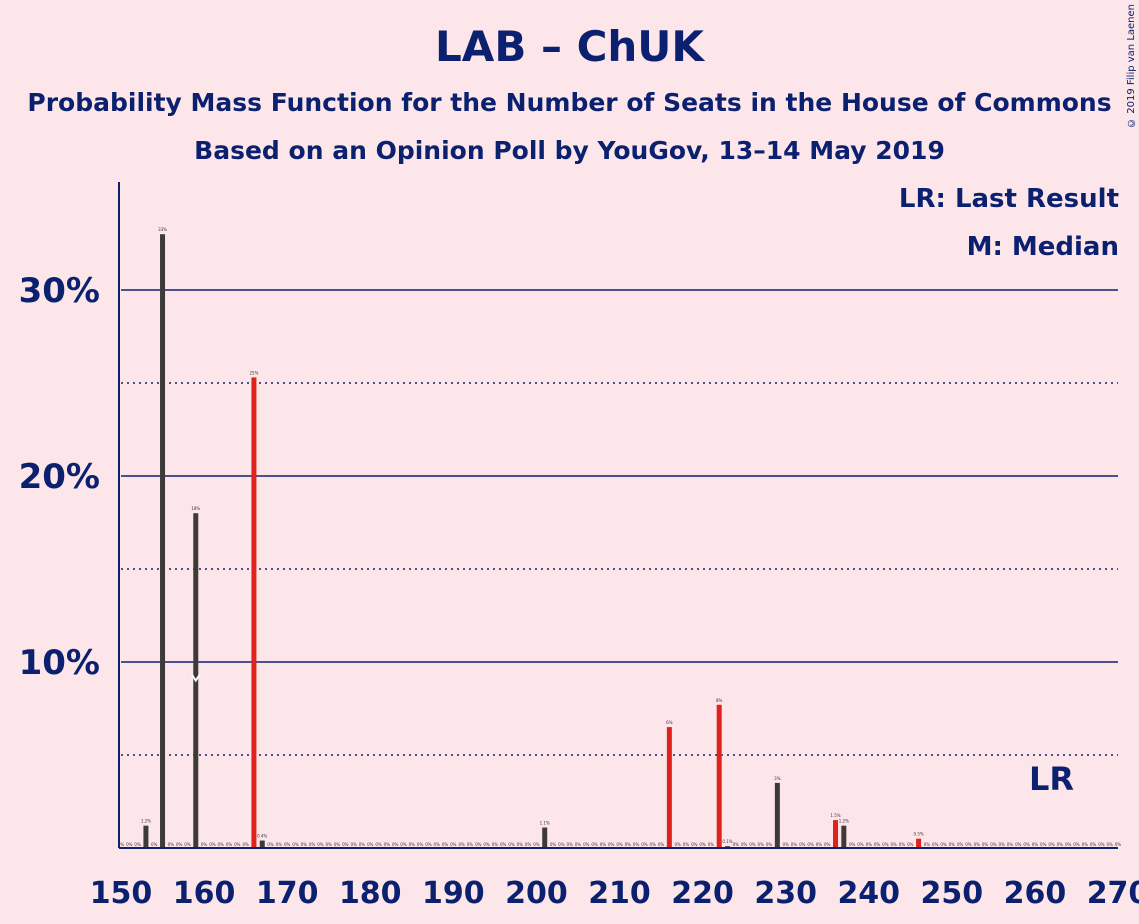  I want to click on bar-data-label: 6%, so click(669, 722).